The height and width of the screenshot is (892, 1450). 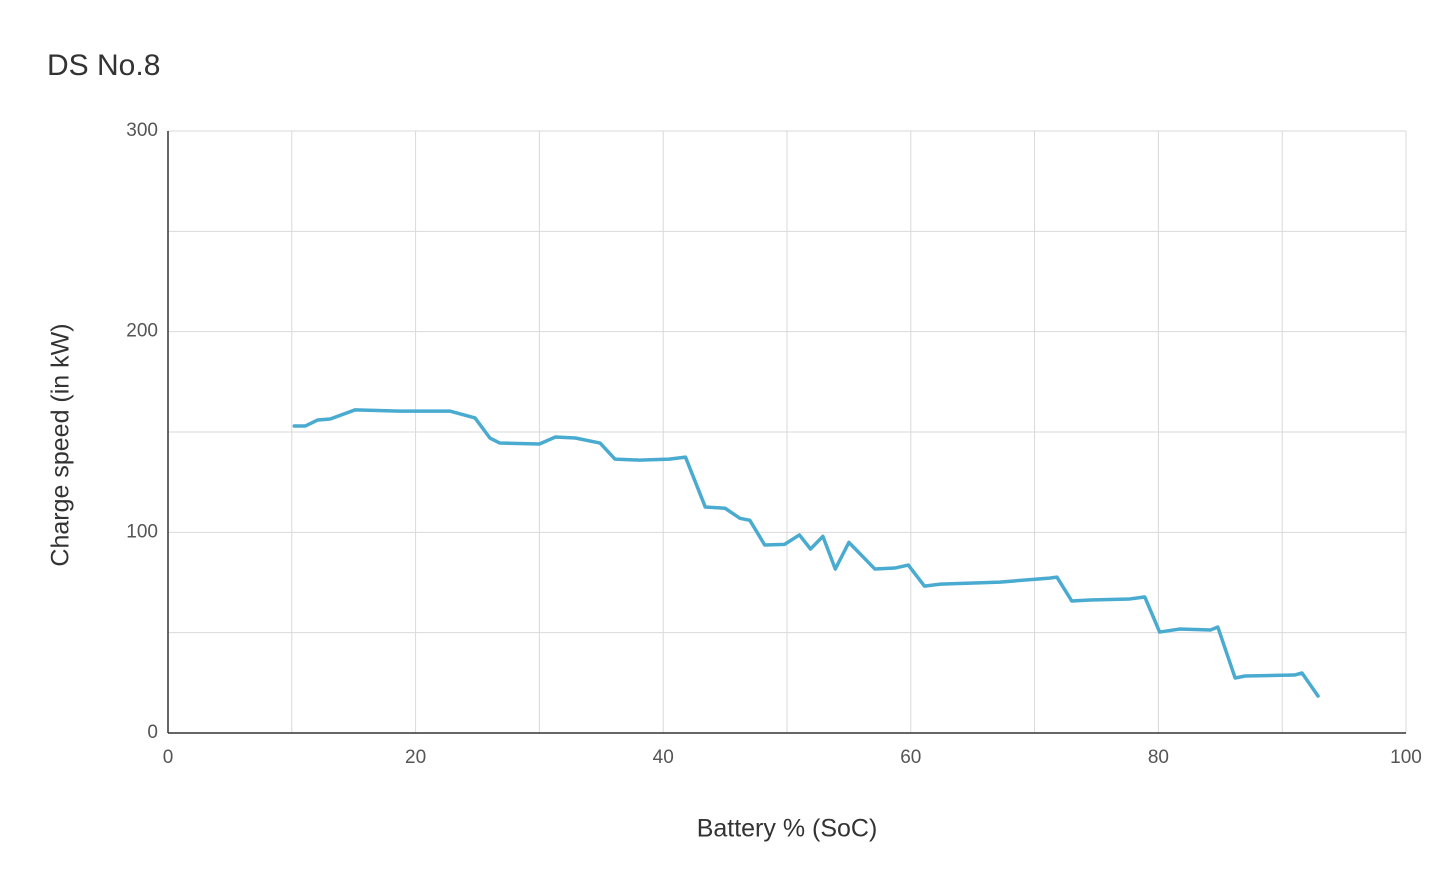 What do you see at coordinates (787, 829) in the screenshot?
I see `x-axis-title: Battery % (SoC)` at bounding box center [787, 829].